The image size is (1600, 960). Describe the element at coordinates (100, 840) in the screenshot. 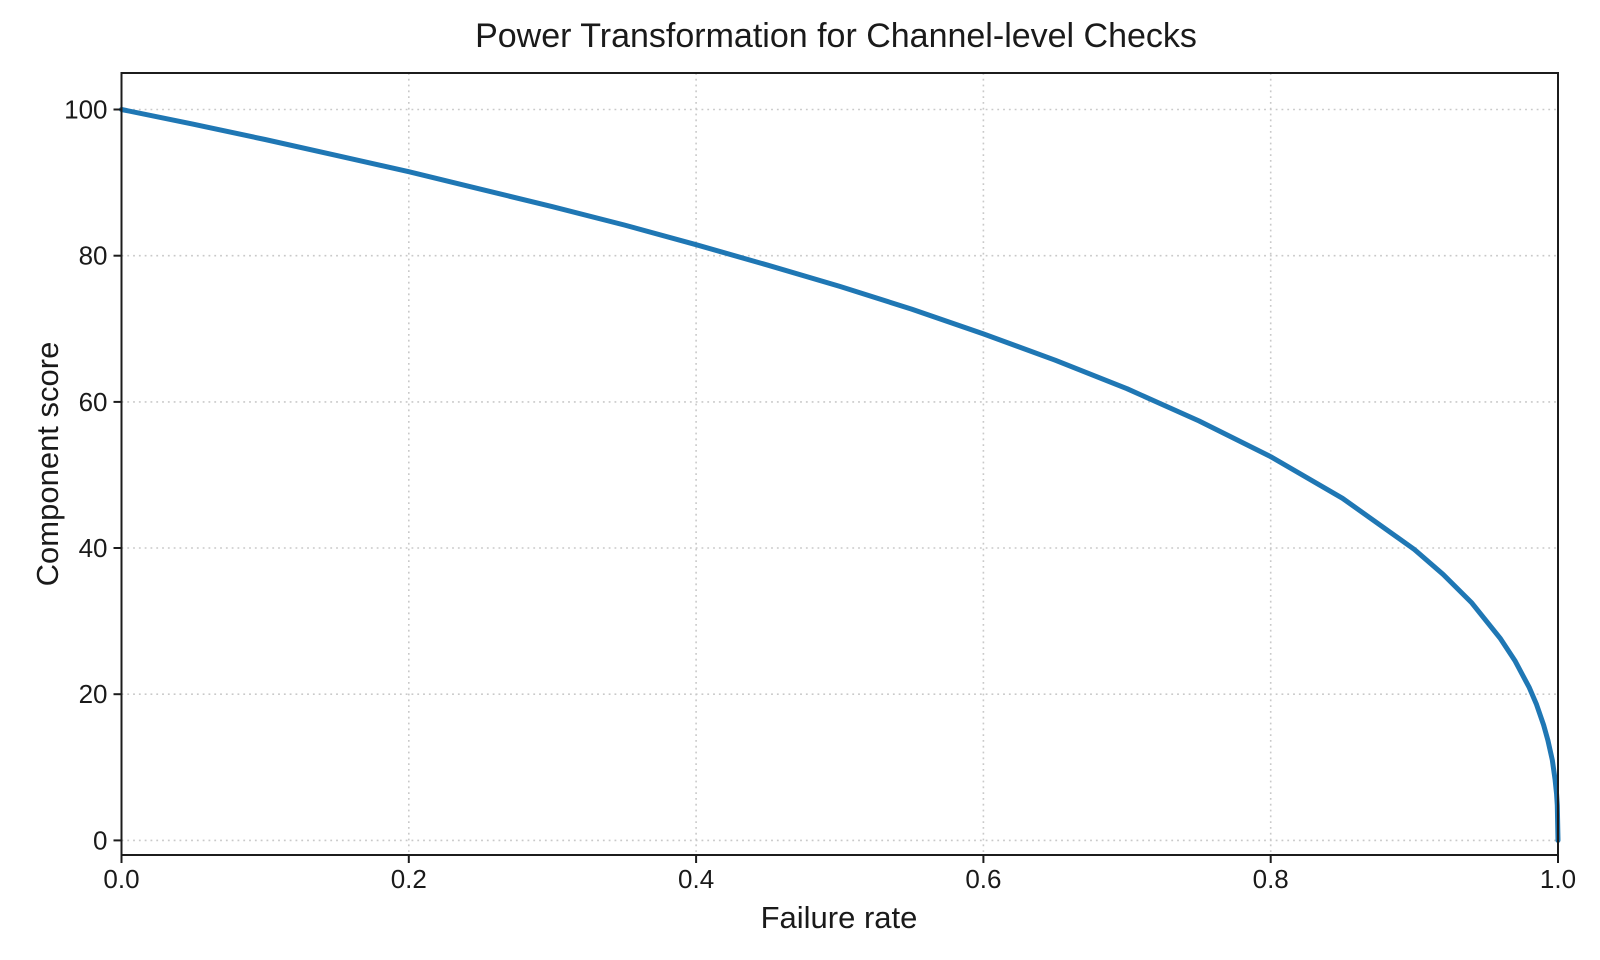

I see `y-tick-label: 0` at that location.